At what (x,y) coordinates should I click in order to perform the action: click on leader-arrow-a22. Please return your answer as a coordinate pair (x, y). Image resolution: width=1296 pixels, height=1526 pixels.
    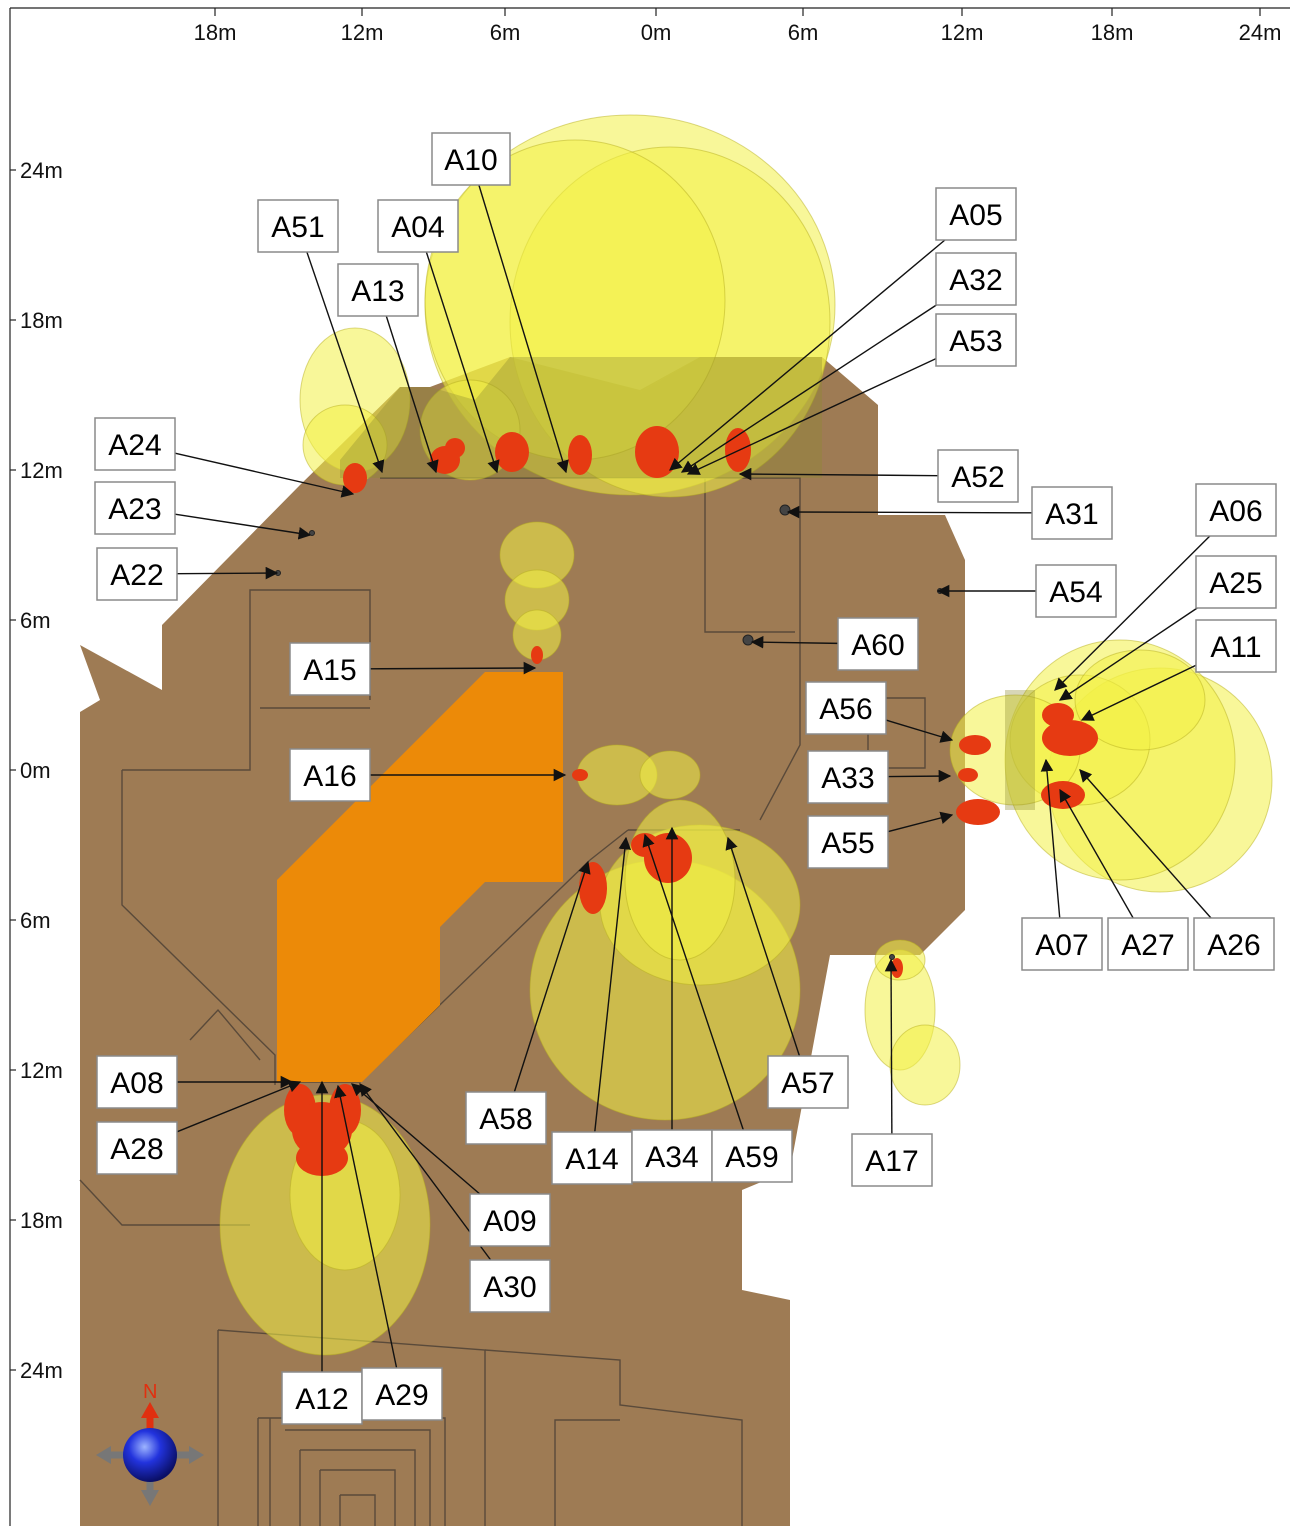
    Looking at the image, I should click on (227, 573).